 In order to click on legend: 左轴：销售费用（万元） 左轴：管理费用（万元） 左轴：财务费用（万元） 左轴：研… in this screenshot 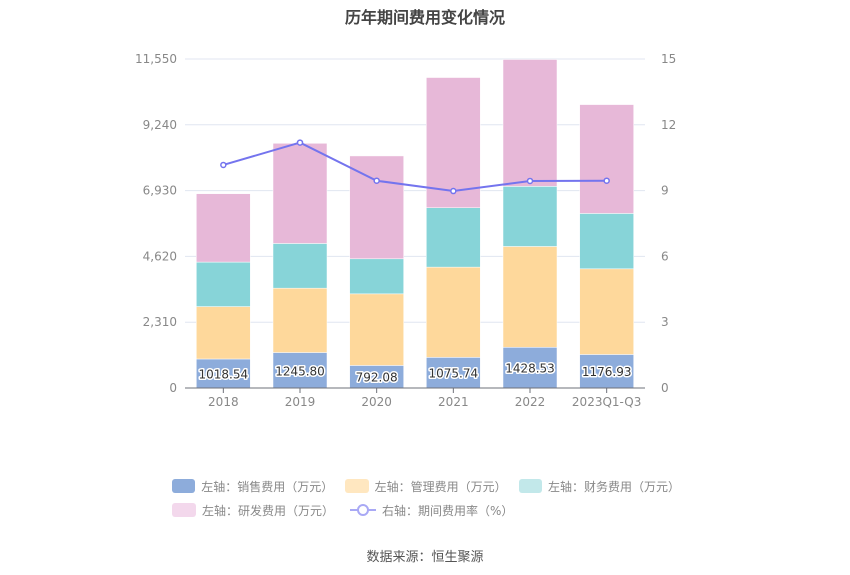, I will do `click(432, 498)`.